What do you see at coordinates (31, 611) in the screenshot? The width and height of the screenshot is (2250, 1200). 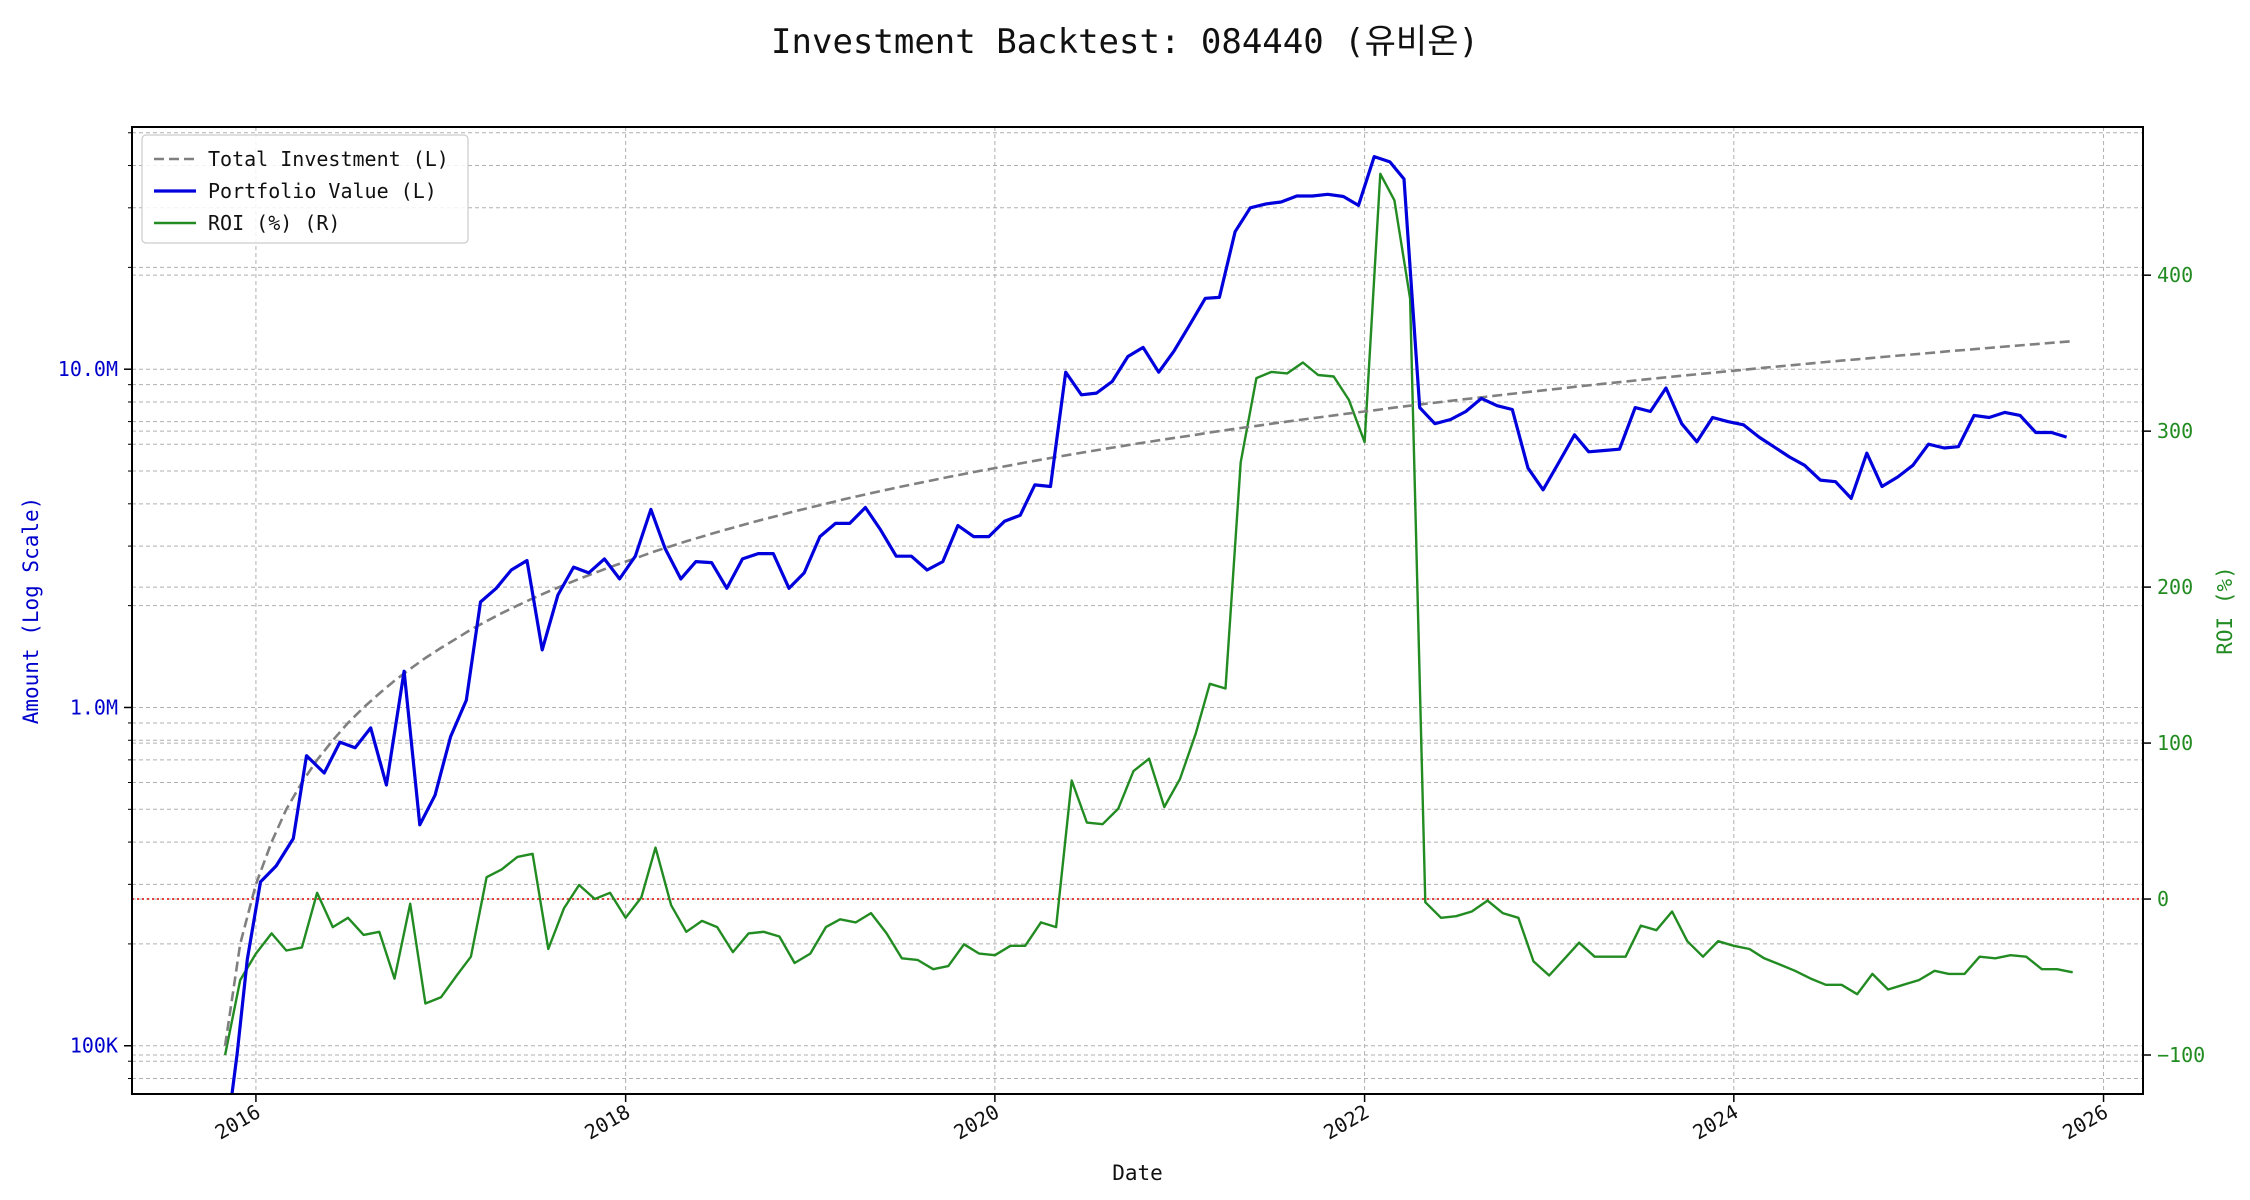 I see `y-axis-left-label: Amount (Log Scale)` at bounding box center [31, 611].